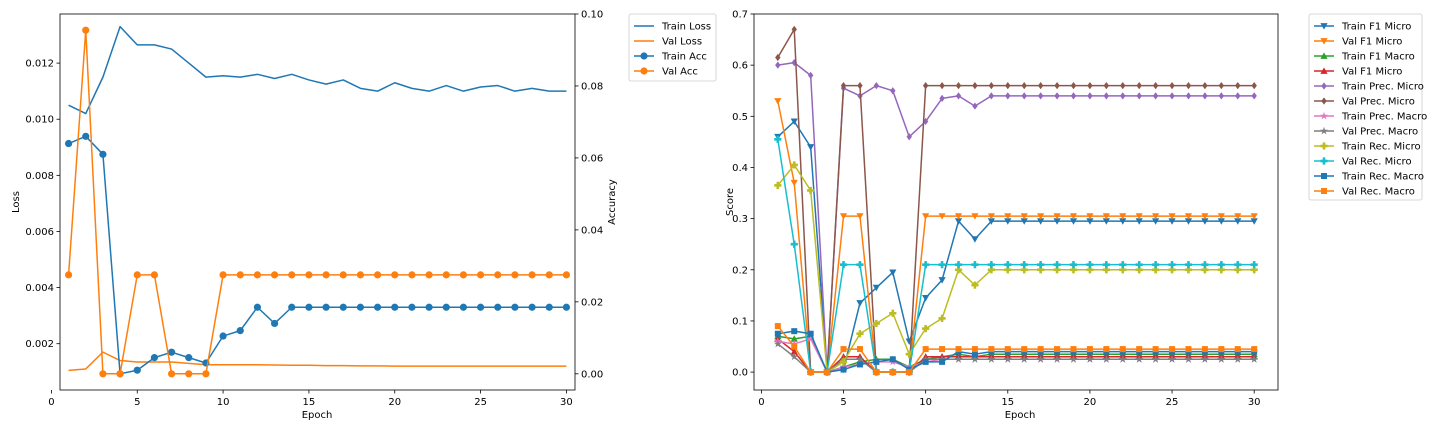 This screenshot has width=1440, height=432. I want to click on loss-x-tick-label: 10, so click(223, 402).